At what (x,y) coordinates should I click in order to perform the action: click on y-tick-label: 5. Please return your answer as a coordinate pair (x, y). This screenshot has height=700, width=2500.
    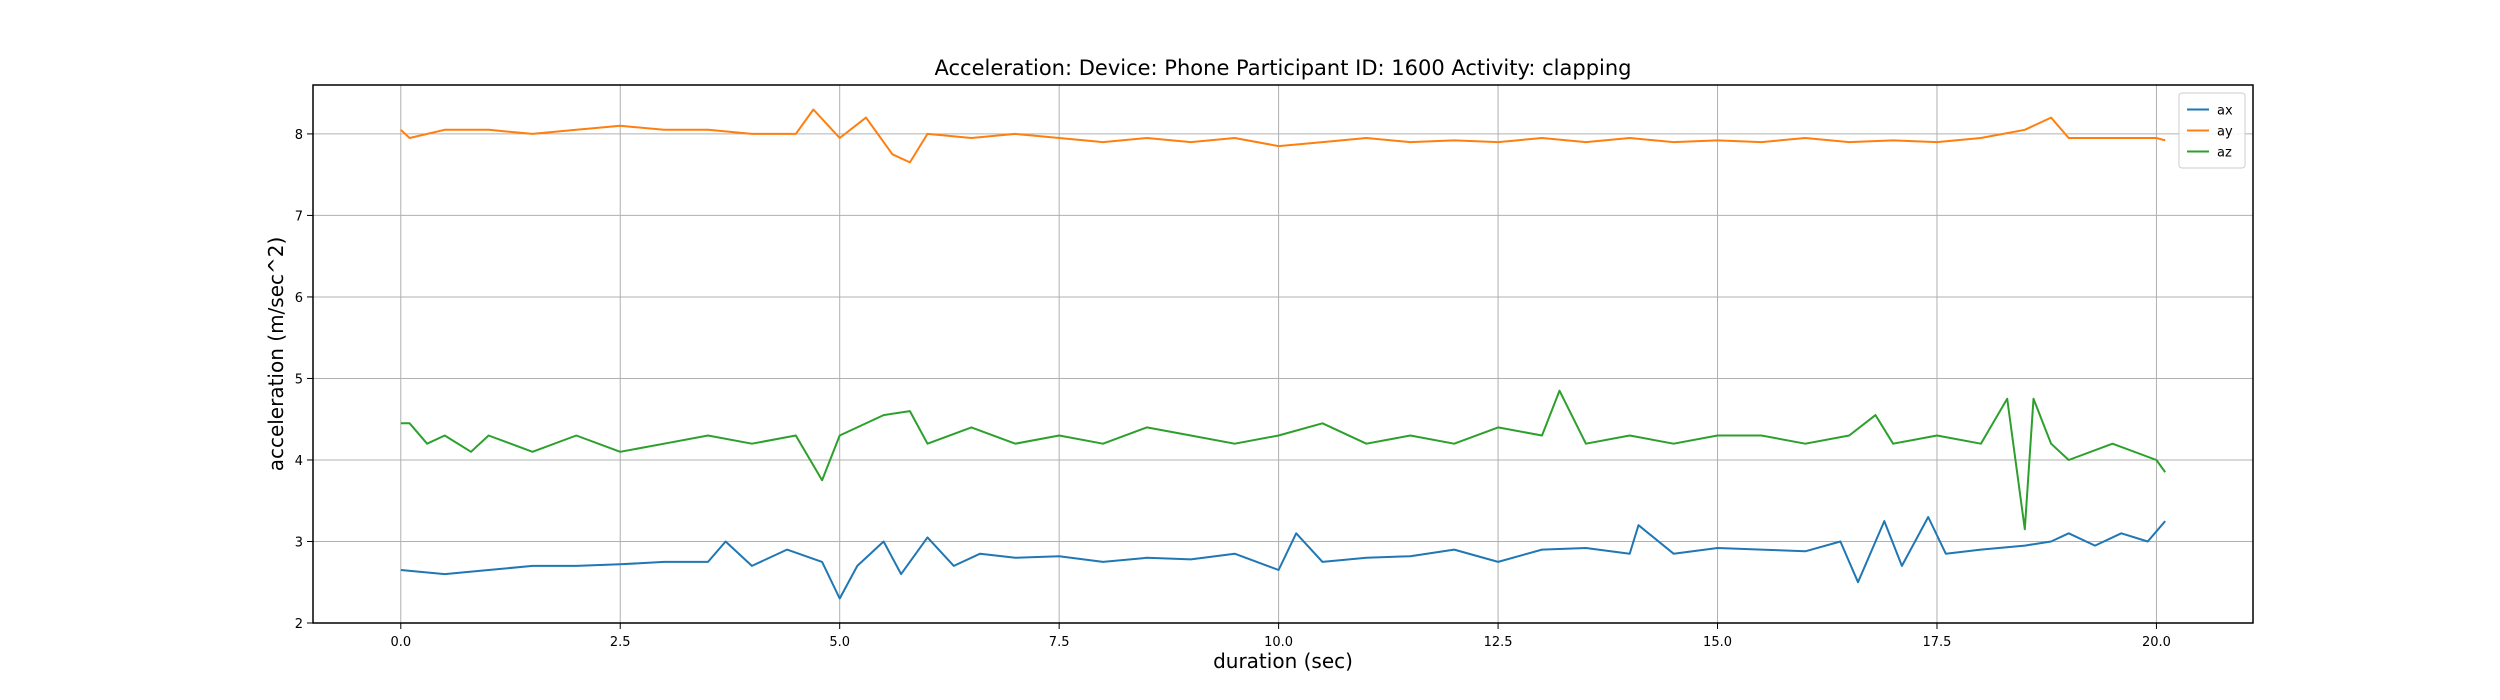
    Looking at the image, I should click on (299, 379).